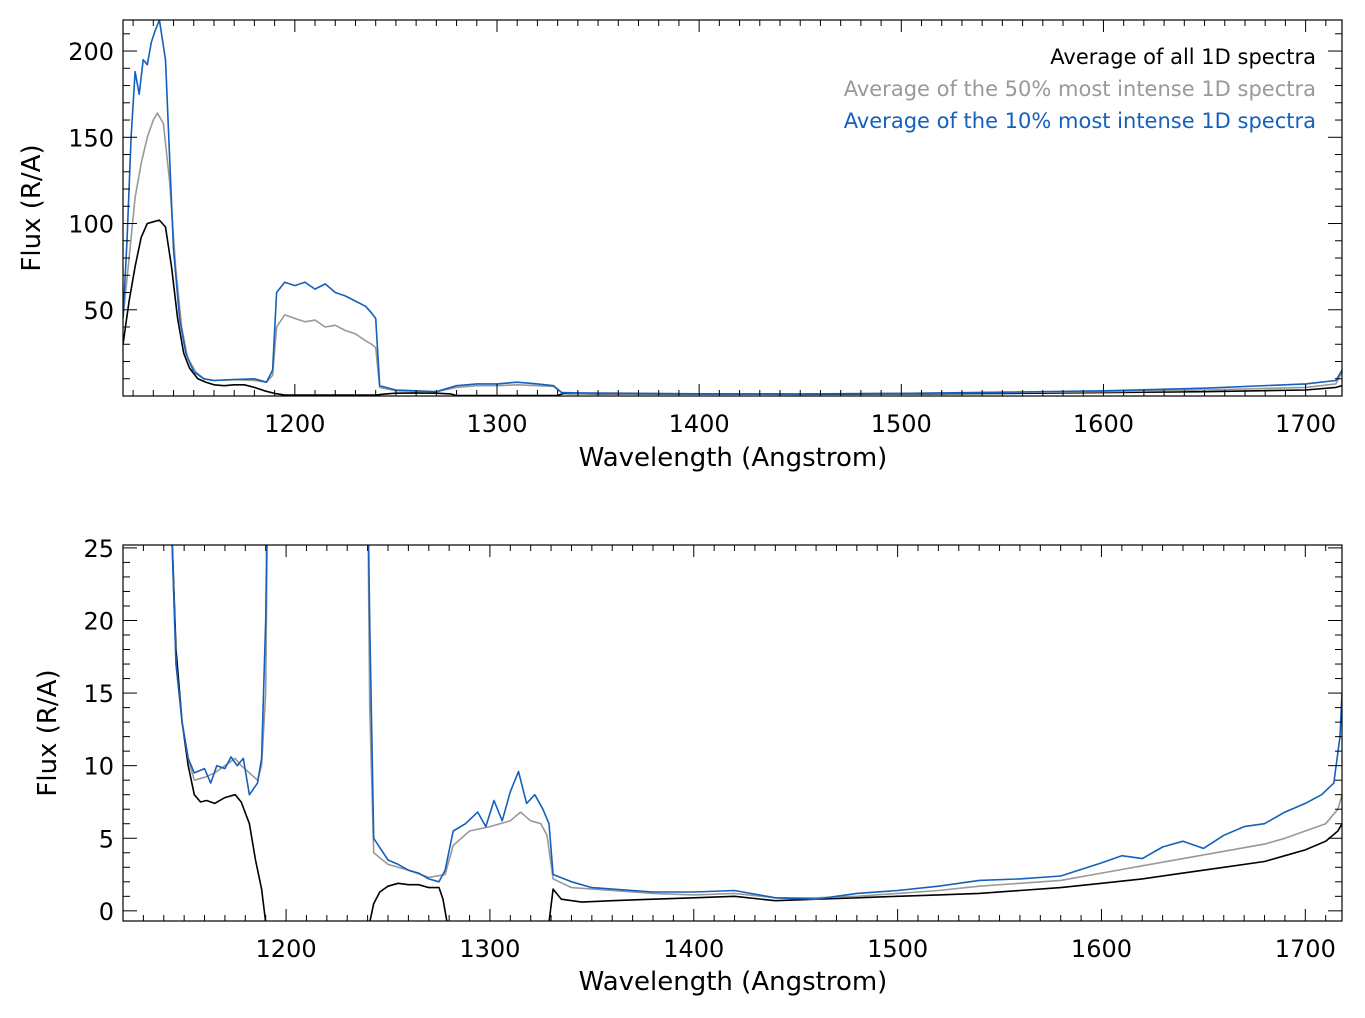 This screenshot has height=1018, width=1365. Describe the element at coordinates (286, 949) in the screenshot. I see `bottom-x-tick-label: 1200` at that location.